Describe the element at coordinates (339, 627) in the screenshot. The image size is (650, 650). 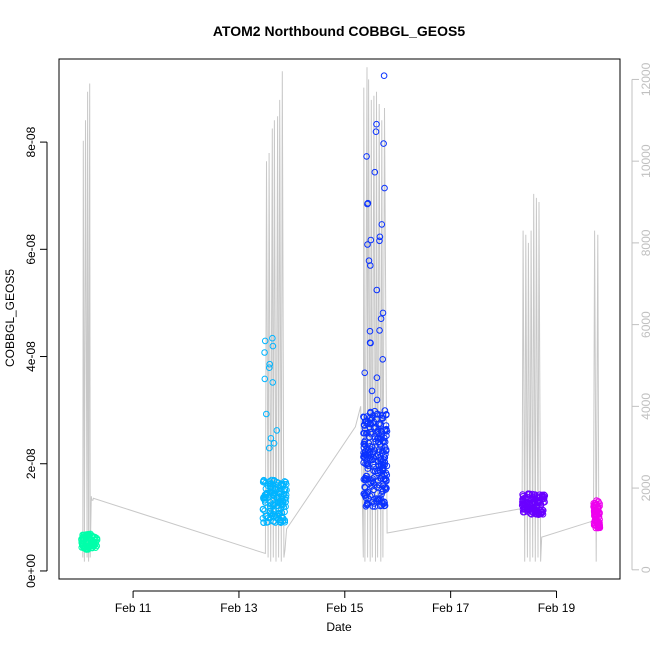
I see `x-axis-label: Date` at that location.